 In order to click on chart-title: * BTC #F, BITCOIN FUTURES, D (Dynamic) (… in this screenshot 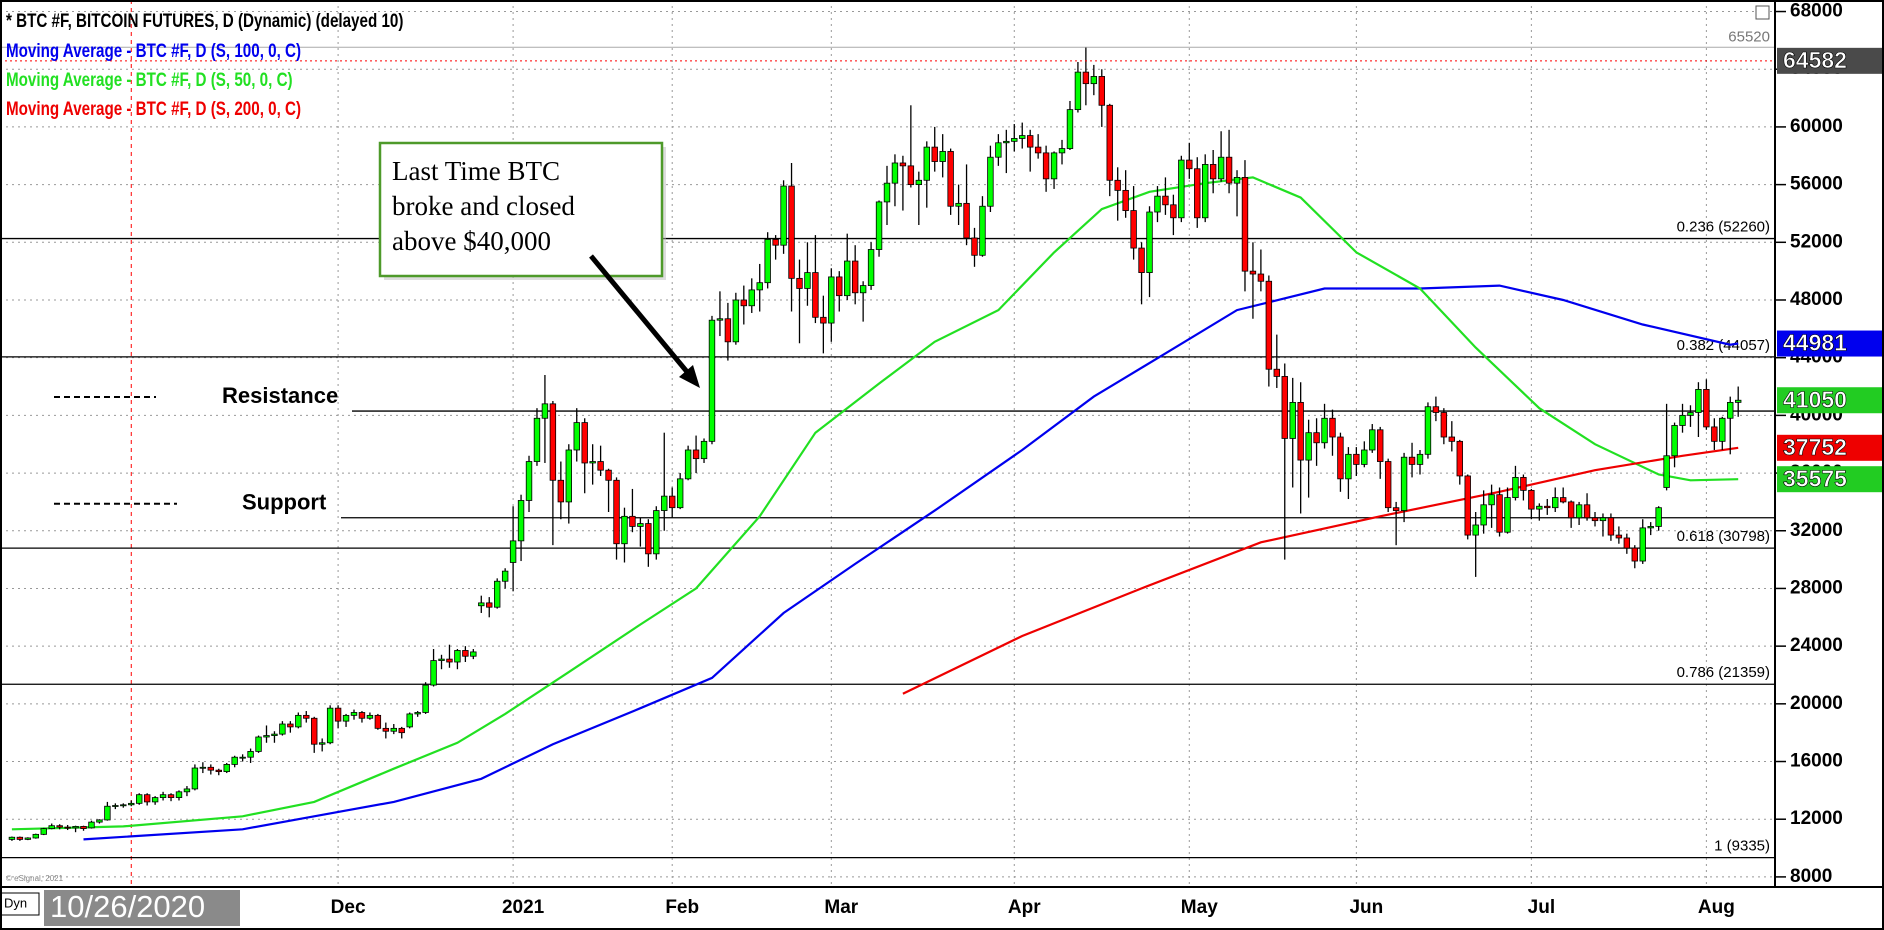, I will do `click(204, 20)`.